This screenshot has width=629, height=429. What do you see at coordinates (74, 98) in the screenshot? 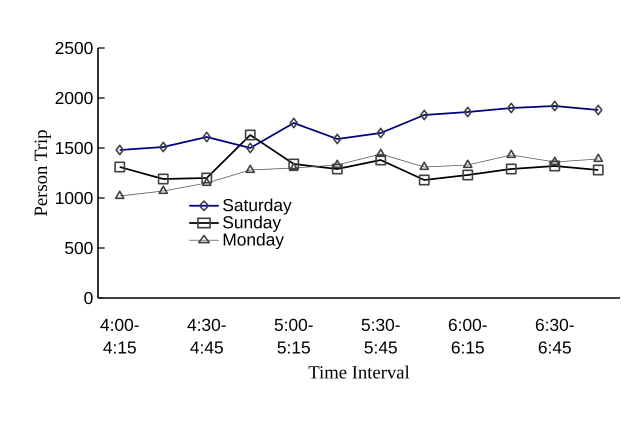
I see `y-tick-label: 2000` at bounding box center [74, 98].